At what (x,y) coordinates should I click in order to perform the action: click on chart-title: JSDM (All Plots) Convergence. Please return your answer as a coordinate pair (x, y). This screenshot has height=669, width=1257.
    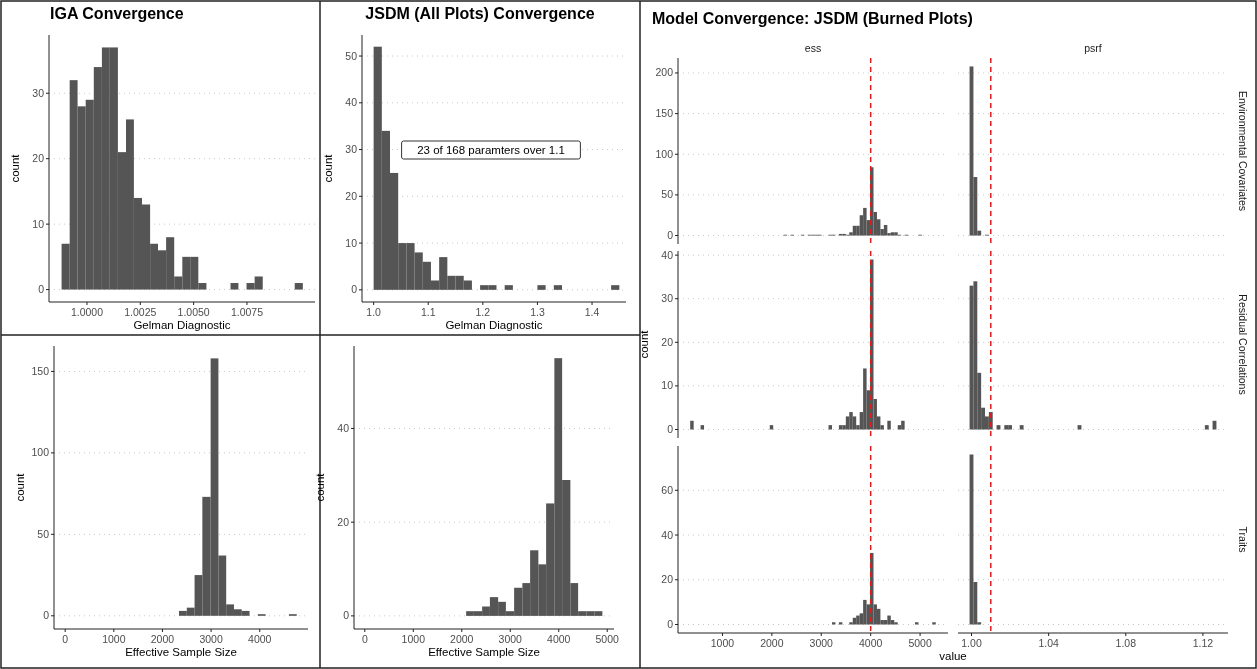
    Looking at the image, I should click on (480, 13).